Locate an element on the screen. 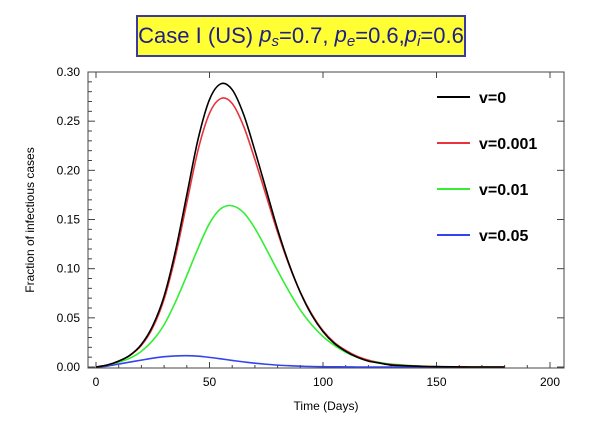 Image resolution: width=598 pixels, height=425 pixels. chart-title: Case I (US) ps =0.7, pe =0.6, pi =0.6 is located at coordinates (301, 36).